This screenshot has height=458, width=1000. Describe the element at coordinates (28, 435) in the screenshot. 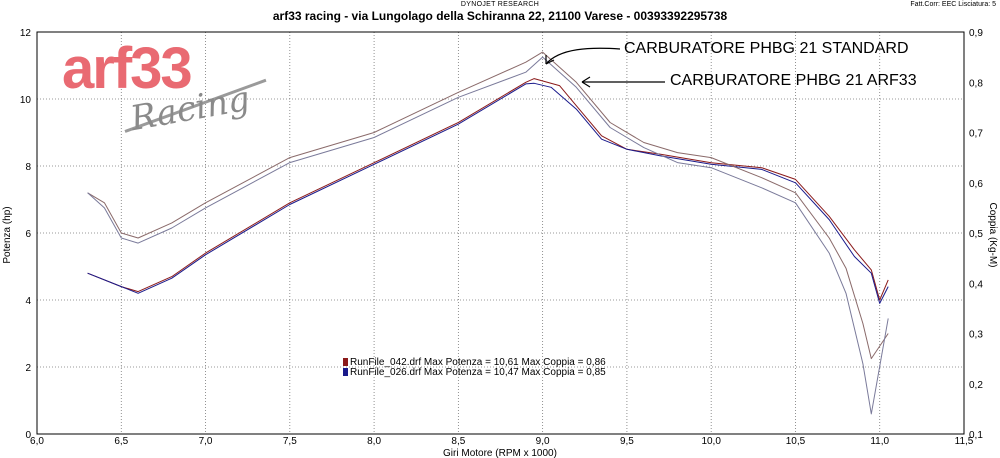

I see `y-tick-label: 0` at that location.